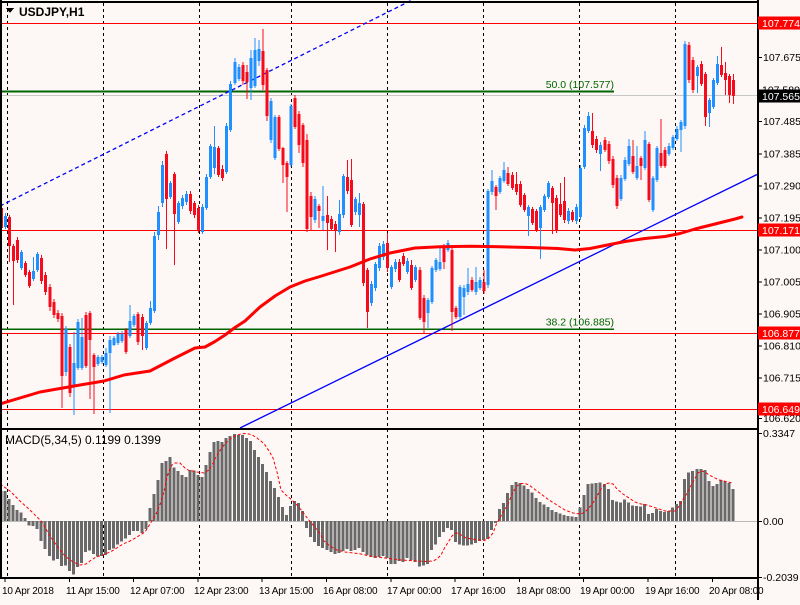 This screenshot has width=800, height=605. I want to click on svg-text: MACD(5,34,5) 0.1199 0.1399, so click(83, 440).